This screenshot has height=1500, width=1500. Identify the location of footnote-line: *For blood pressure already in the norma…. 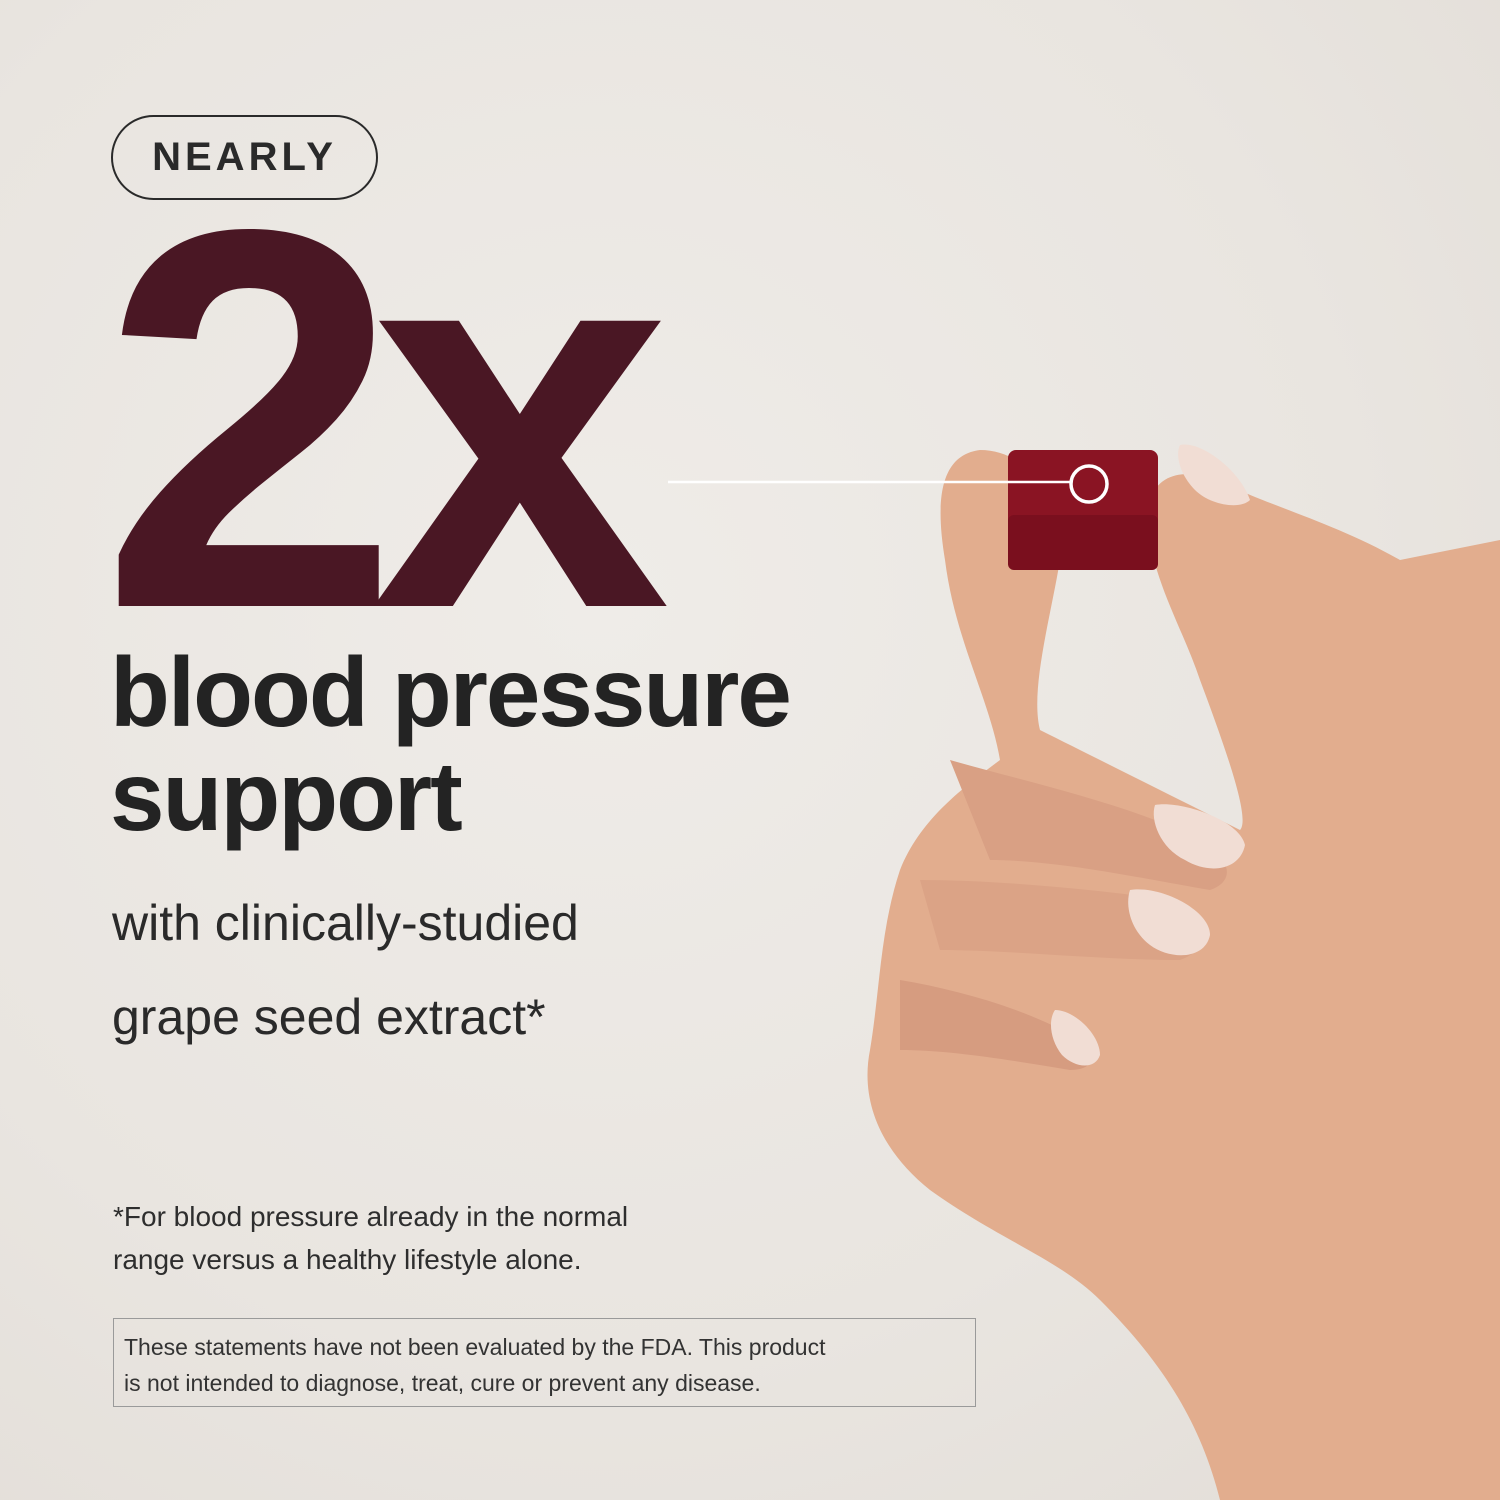
(371, 1216).